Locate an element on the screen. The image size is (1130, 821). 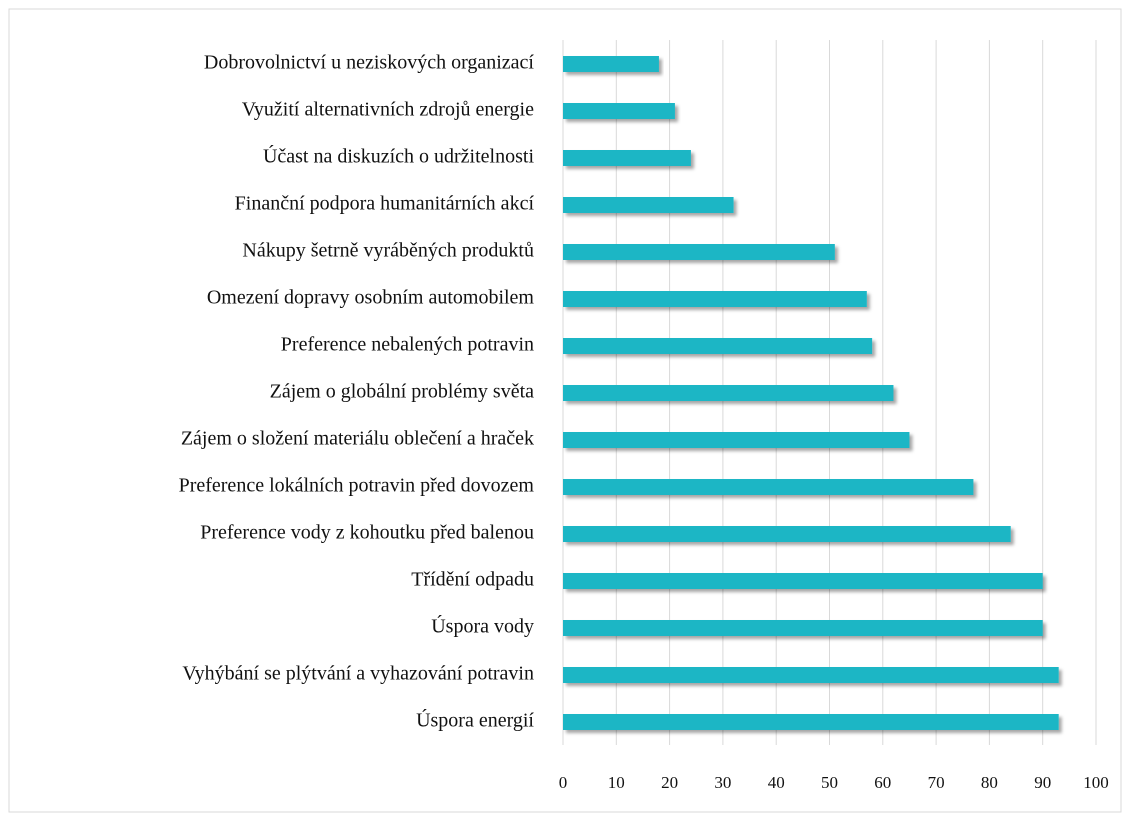
x-tick-label: 20 is located at coordinates (669, 782).